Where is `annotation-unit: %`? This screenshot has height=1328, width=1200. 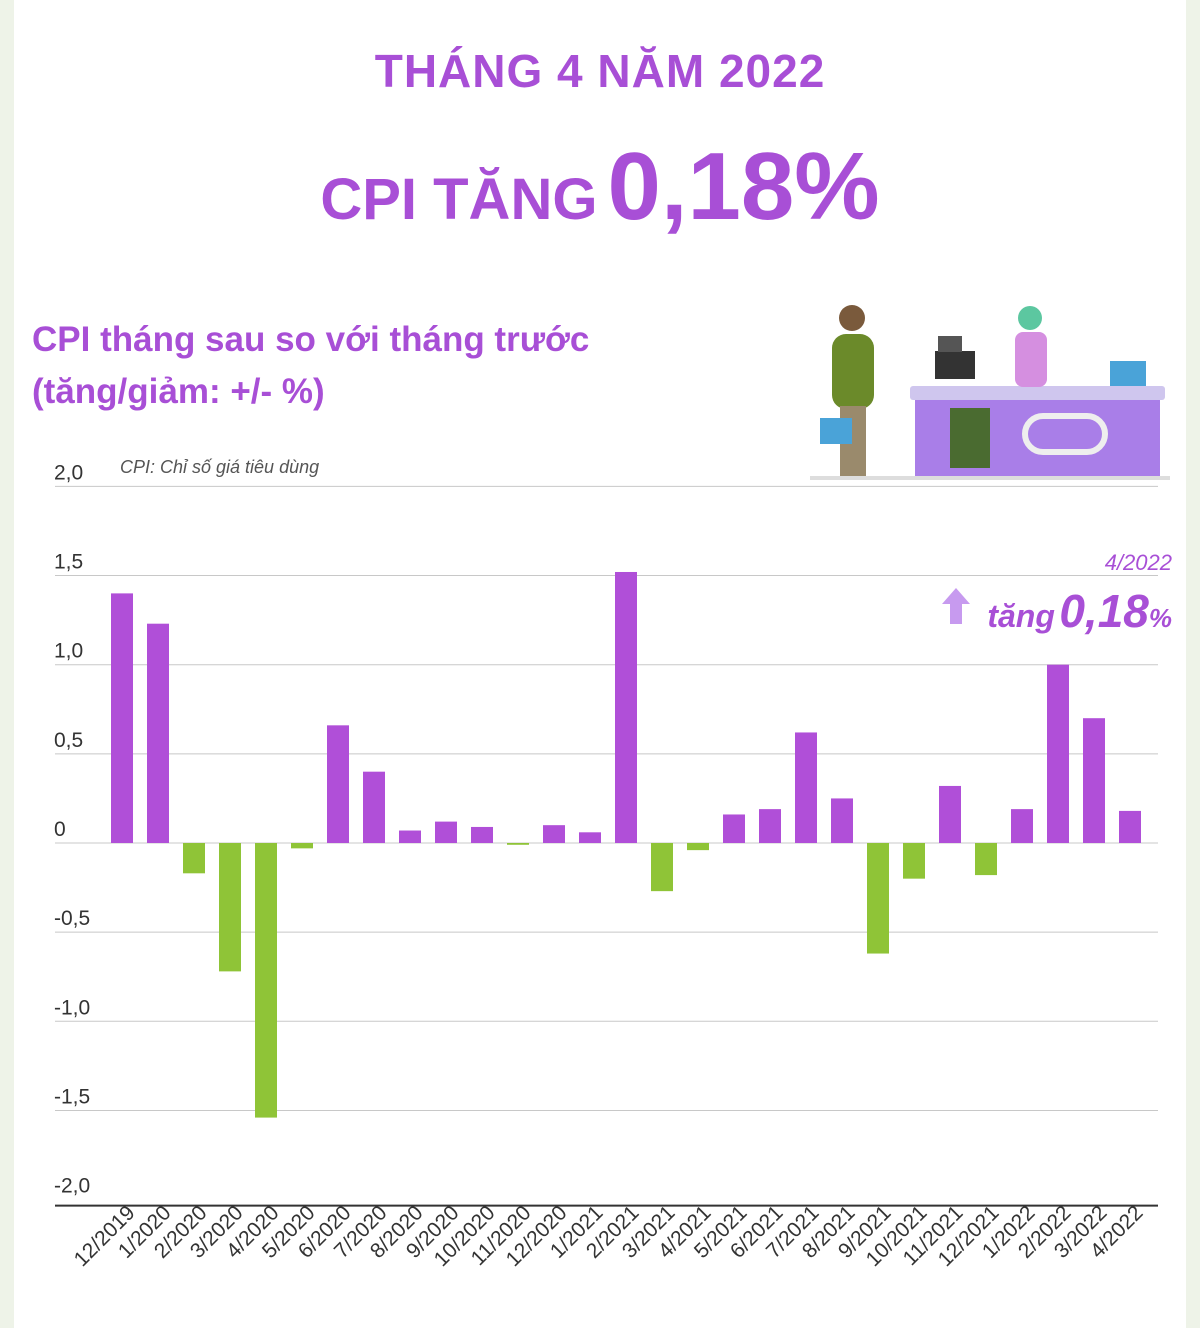 annotation-unit: % is located at coordinates (1160, 618).